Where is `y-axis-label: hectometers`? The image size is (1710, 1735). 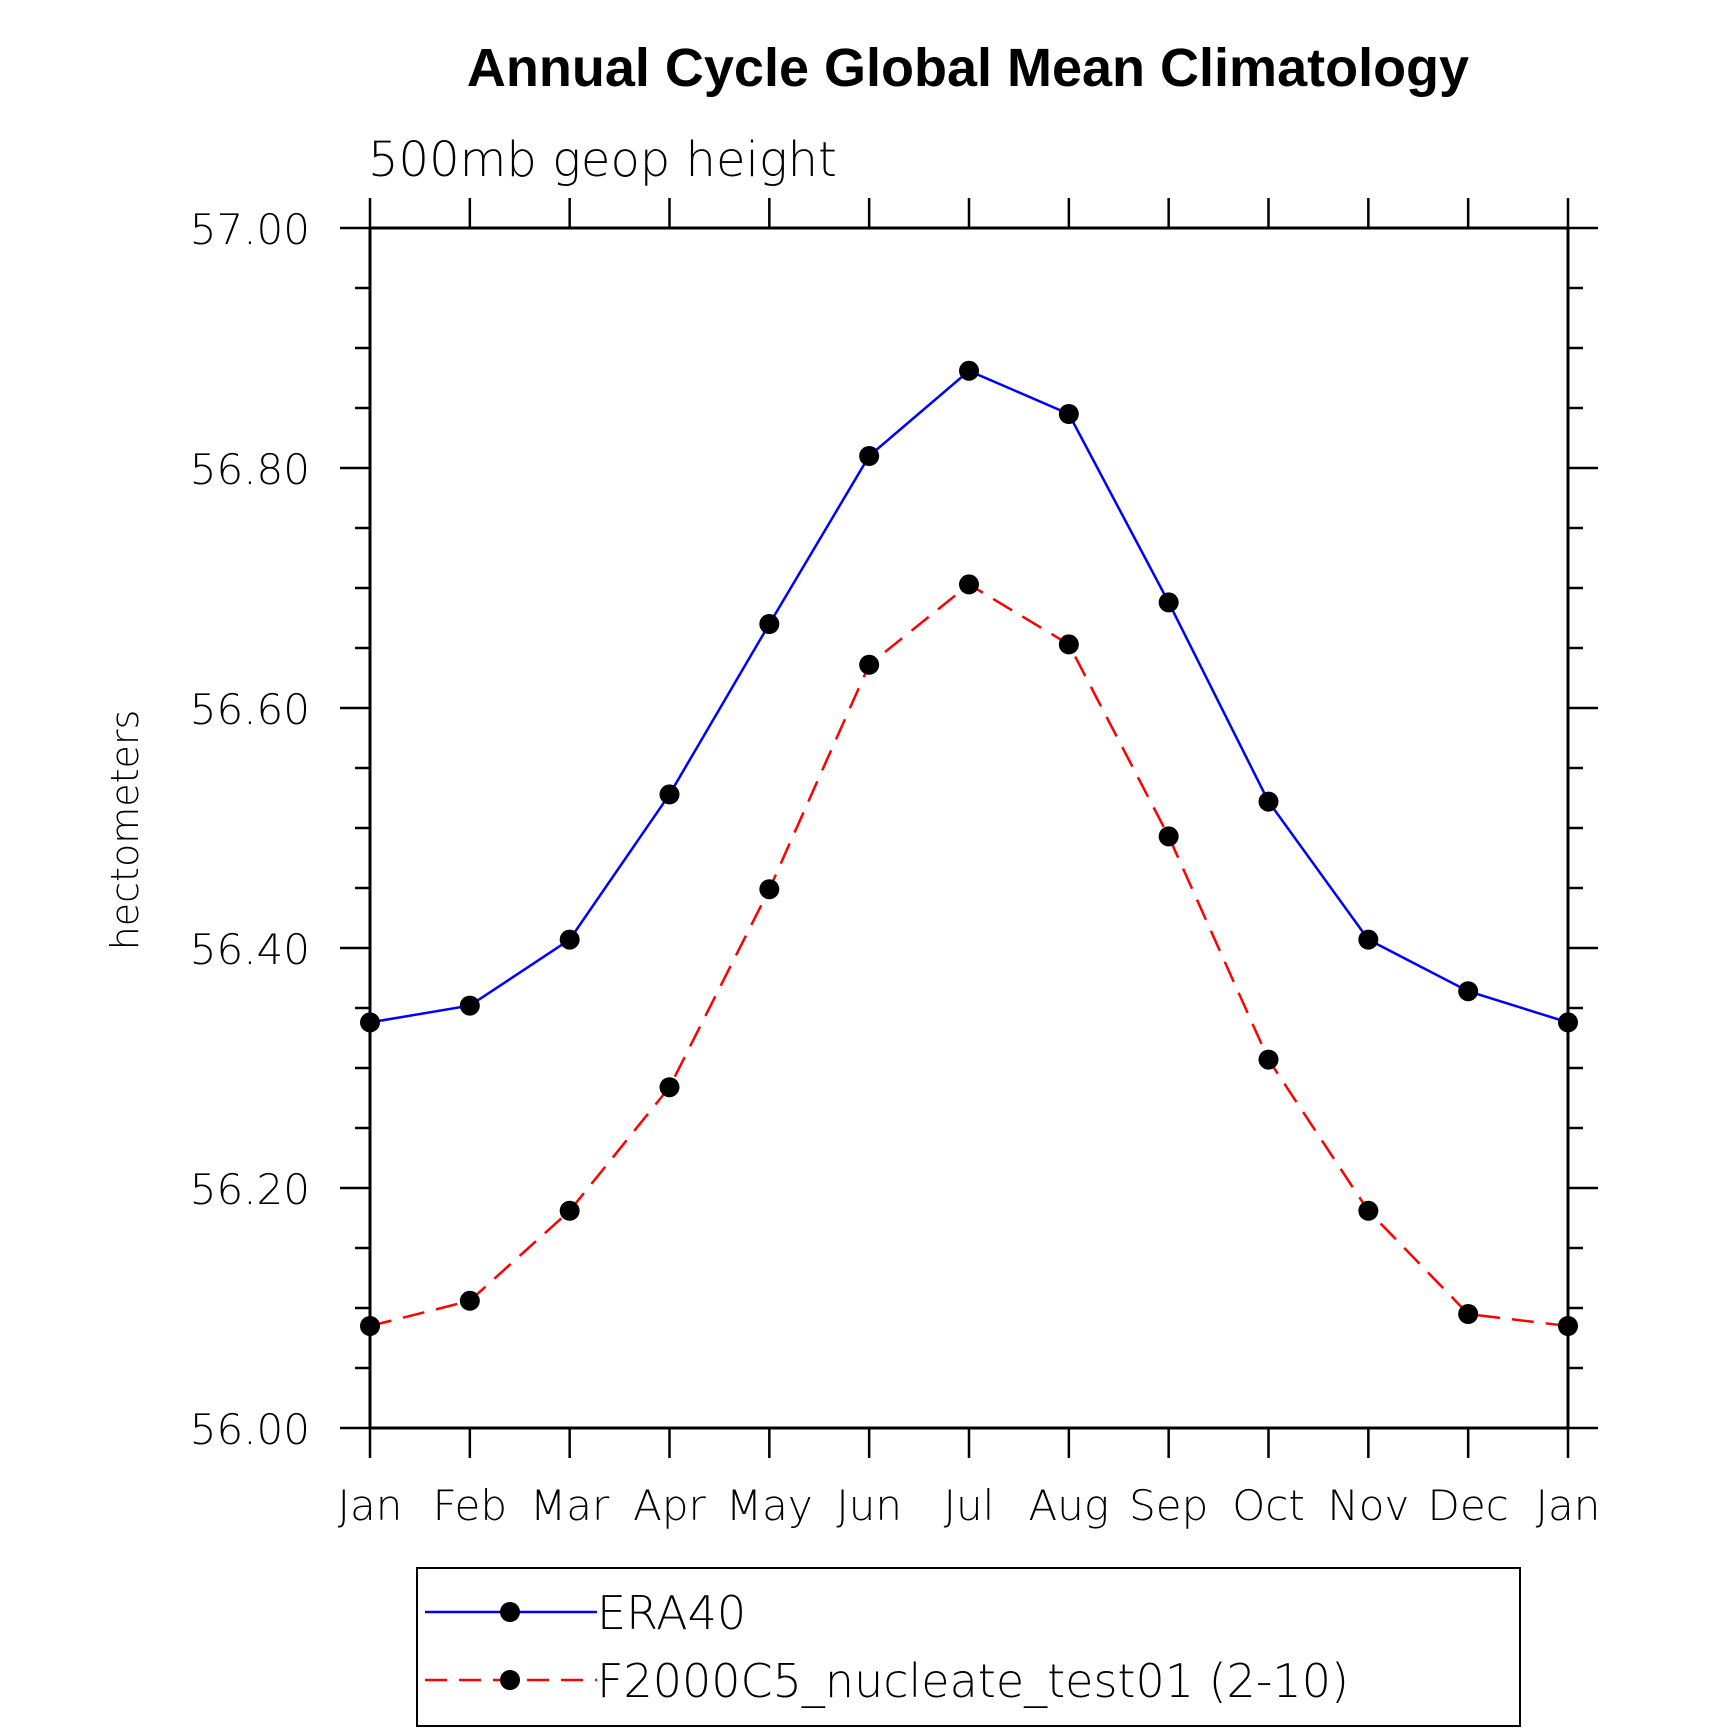
y-axis-label: hectometers is located at coordinates (125, 830).